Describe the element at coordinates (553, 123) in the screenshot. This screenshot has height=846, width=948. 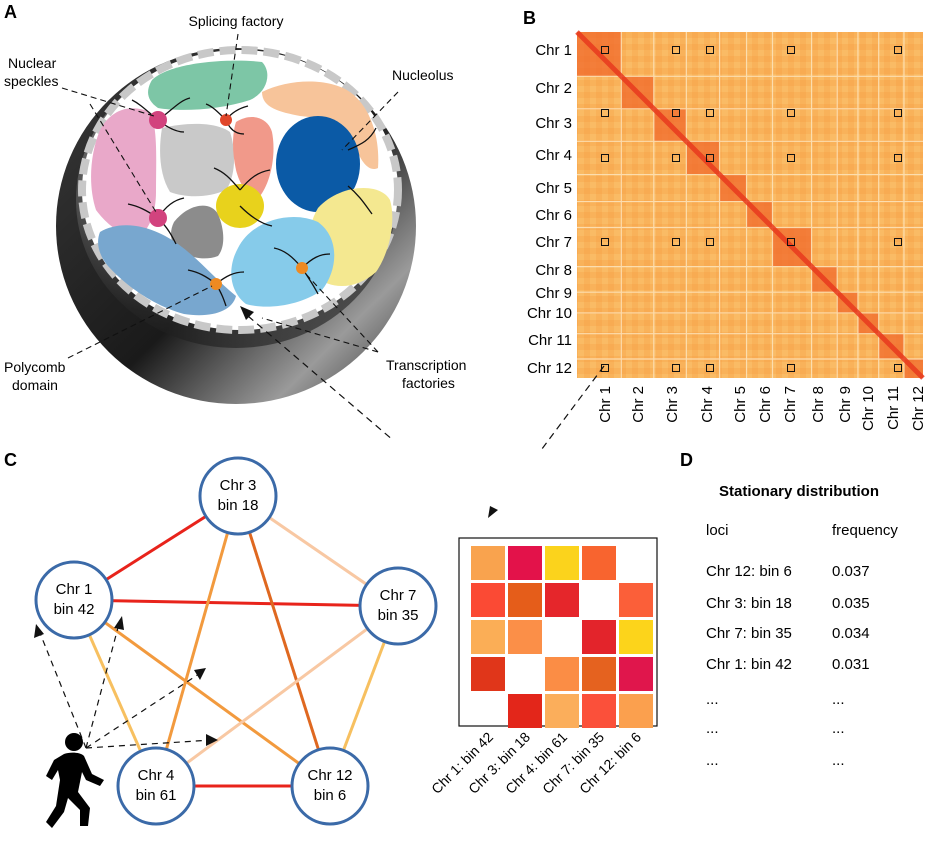
I see `row-label: Chr 3` at that location.